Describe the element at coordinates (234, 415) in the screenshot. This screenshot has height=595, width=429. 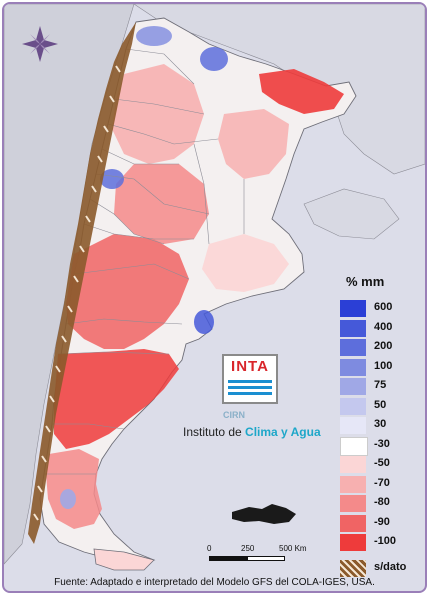
I see `cirn-label: CIRN` at that location.